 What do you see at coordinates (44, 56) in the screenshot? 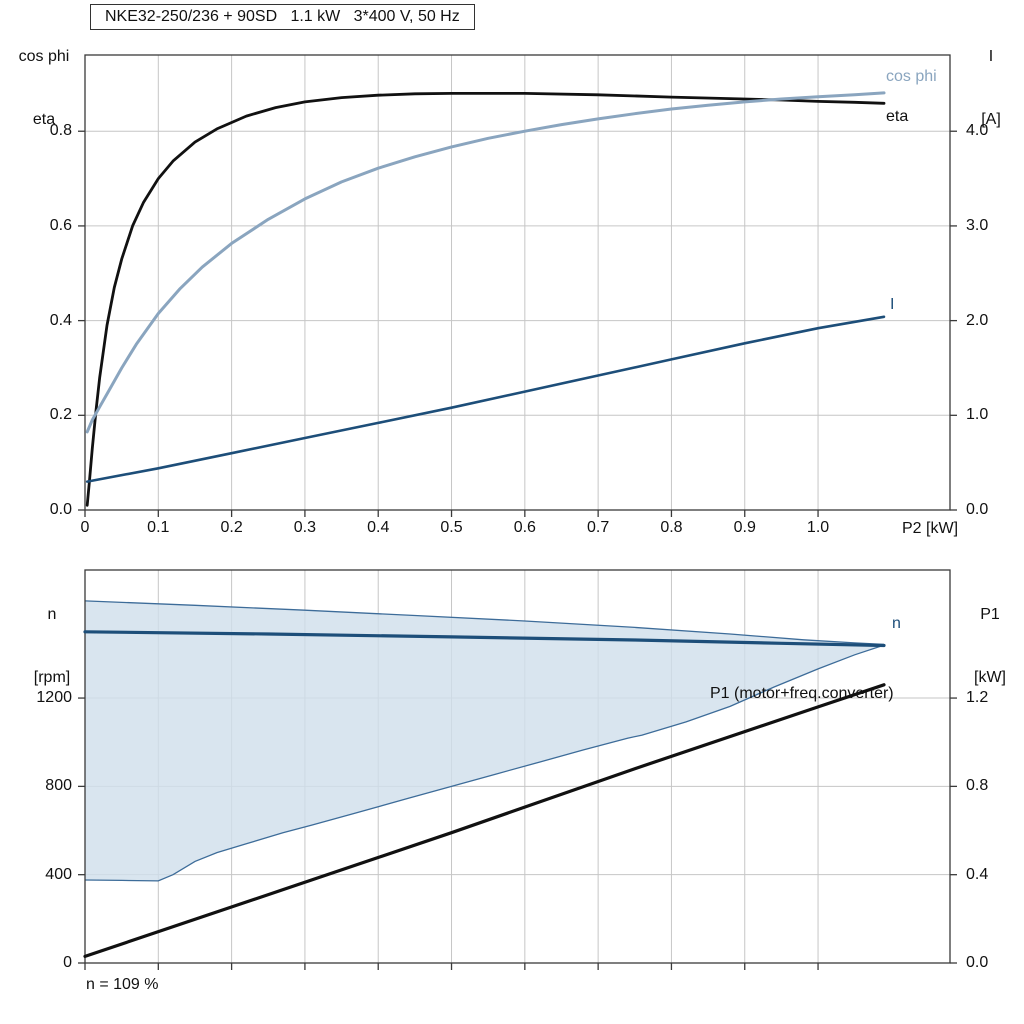
I see `axis-label-cos-phi: cos phi` at bounding box center [44, 56].